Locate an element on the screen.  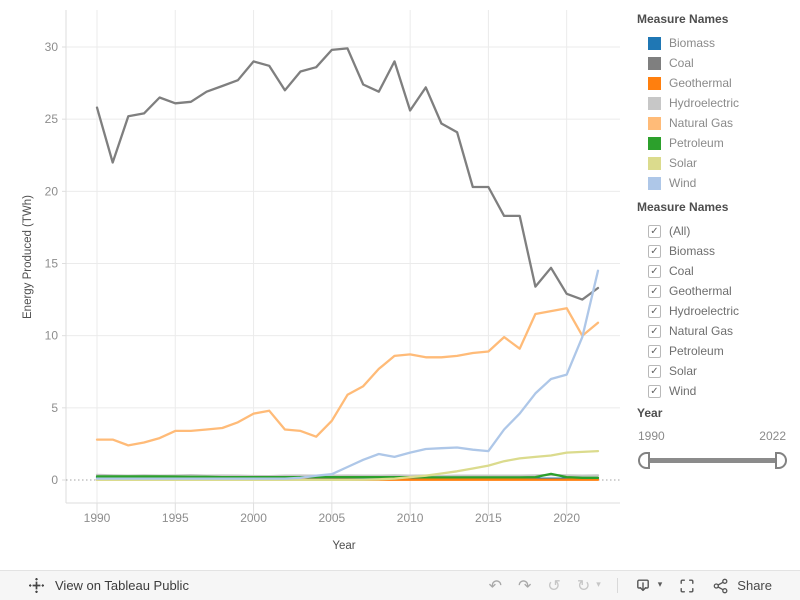
refresh-icon: ↻ is located at coordinates (583, 585).